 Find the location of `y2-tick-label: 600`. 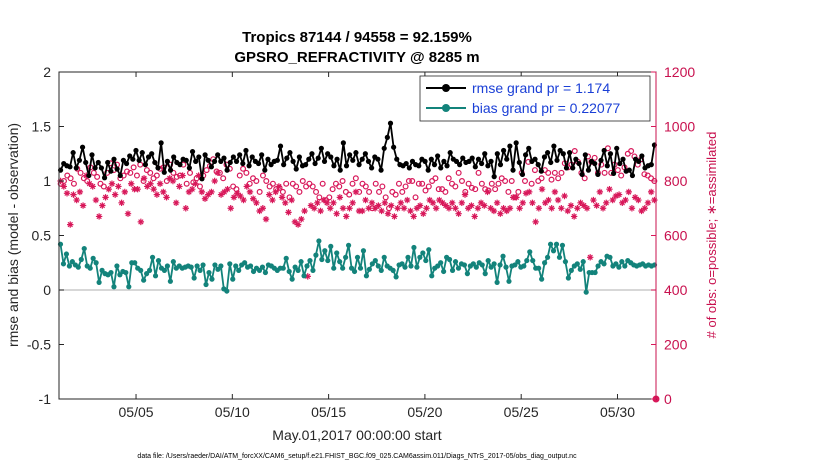

y2-tick-label: 600 is located at coordinates (676, 236).